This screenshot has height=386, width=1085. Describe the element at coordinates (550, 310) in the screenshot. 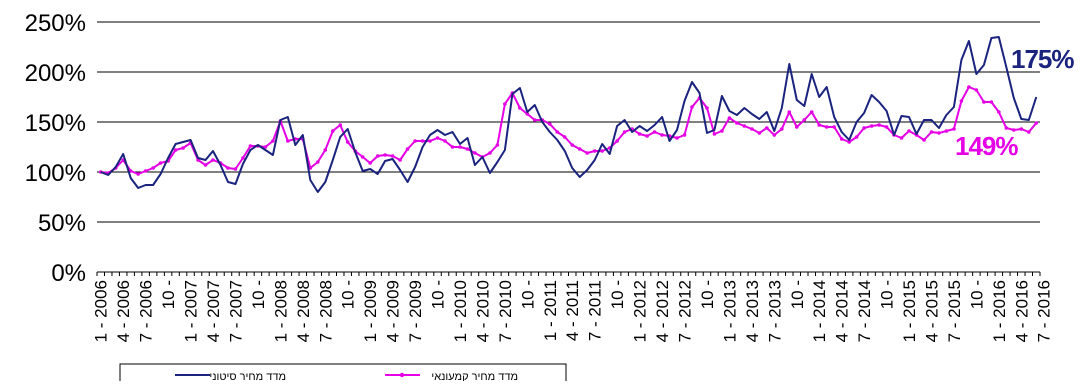

I see `x-tick-label: 1 - 2011` at that location.